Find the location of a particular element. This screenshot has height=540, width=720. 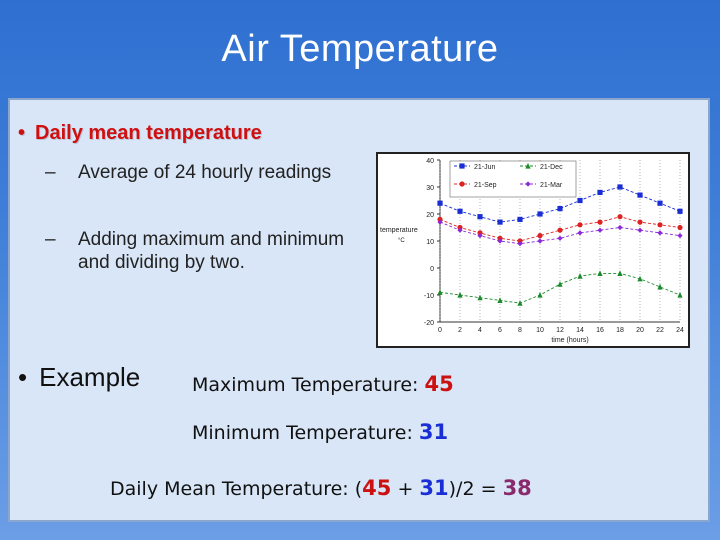

sub-bullet-average: – Average of 24 hourly readings is located at coordinates (206, 172).